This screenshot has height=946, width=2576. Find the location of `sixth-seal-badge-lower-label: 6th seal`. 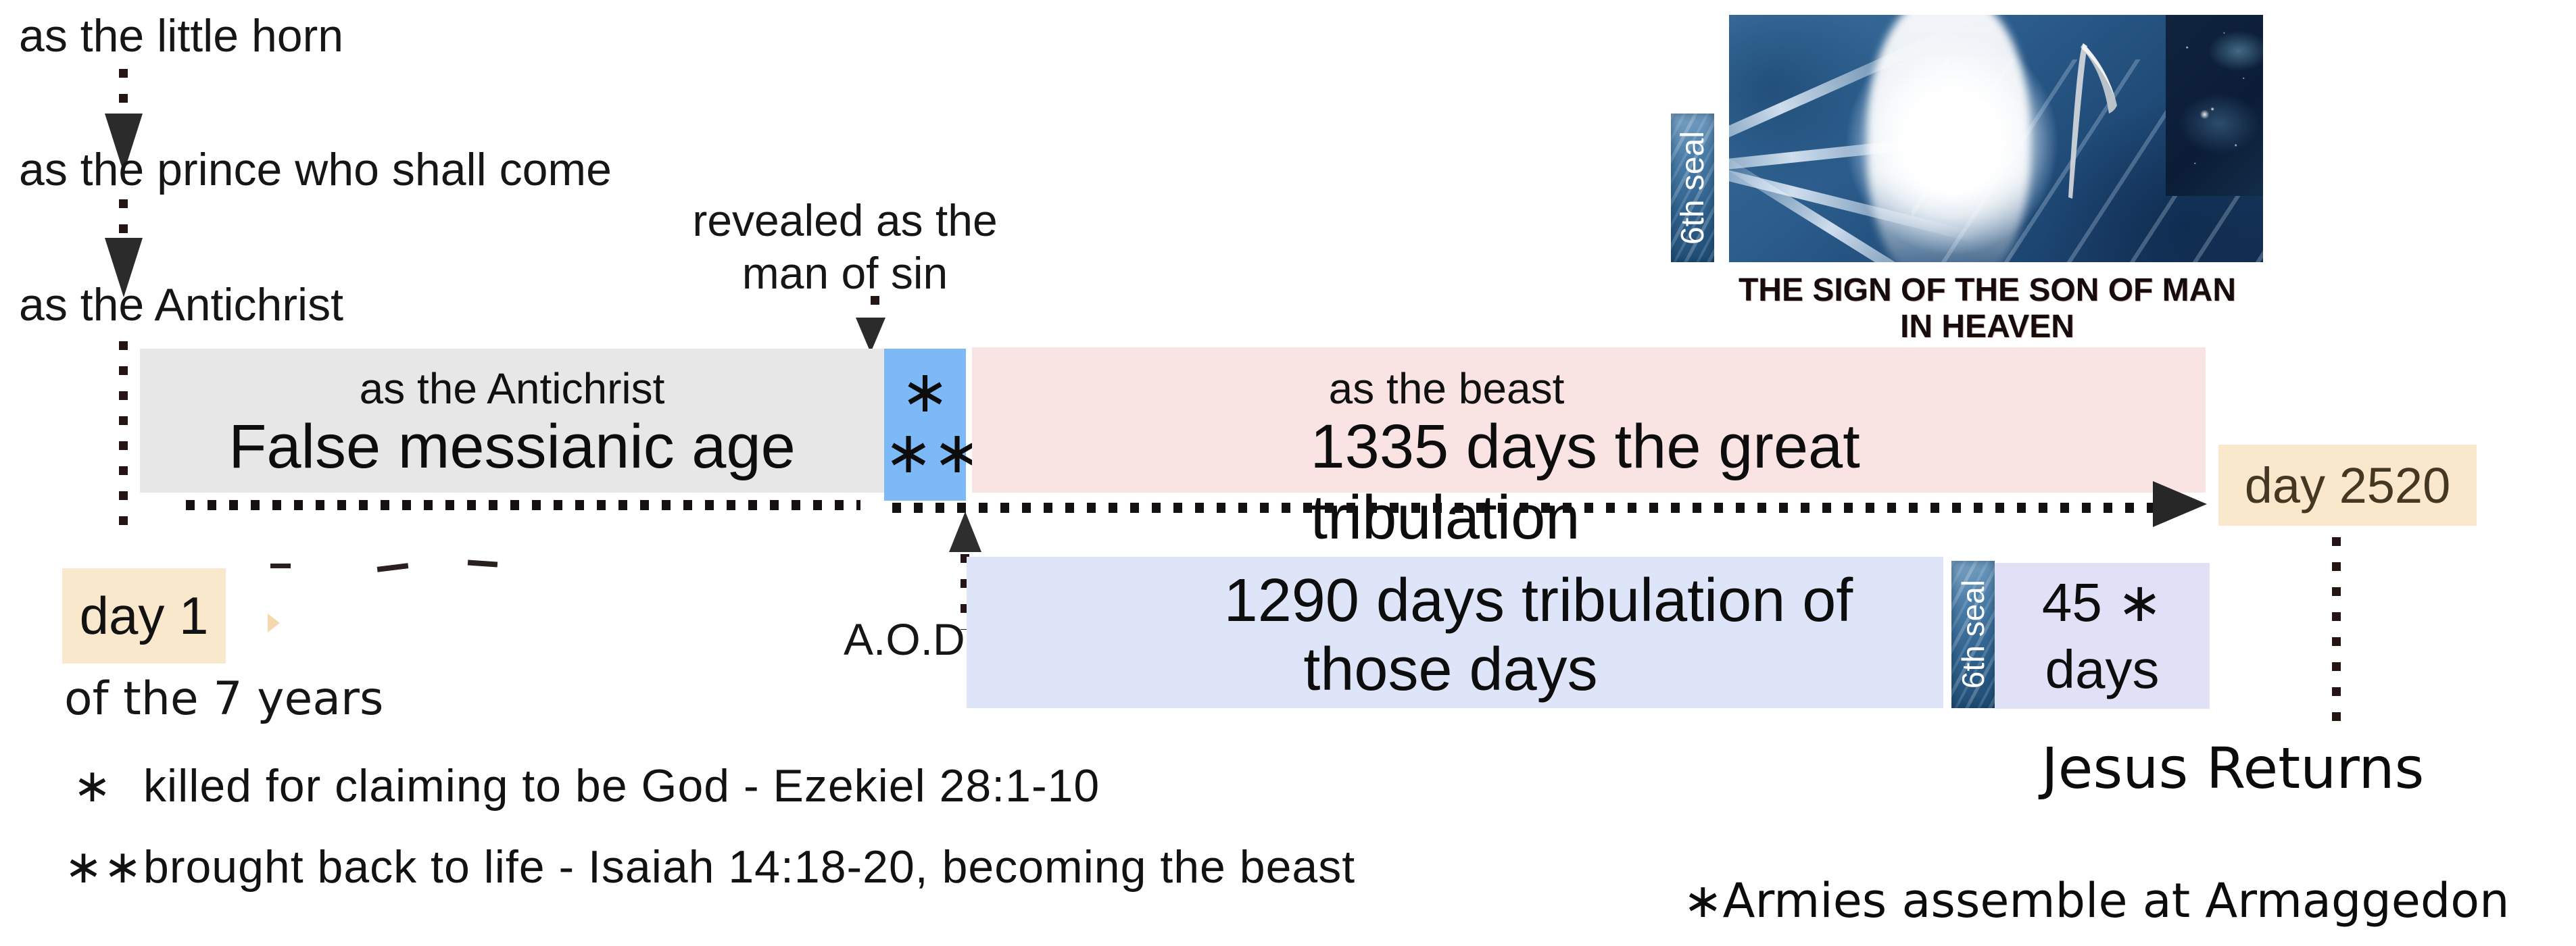

sixth-seal-badge-lower-label: 6th seal is located at coordinates (1973, 634).